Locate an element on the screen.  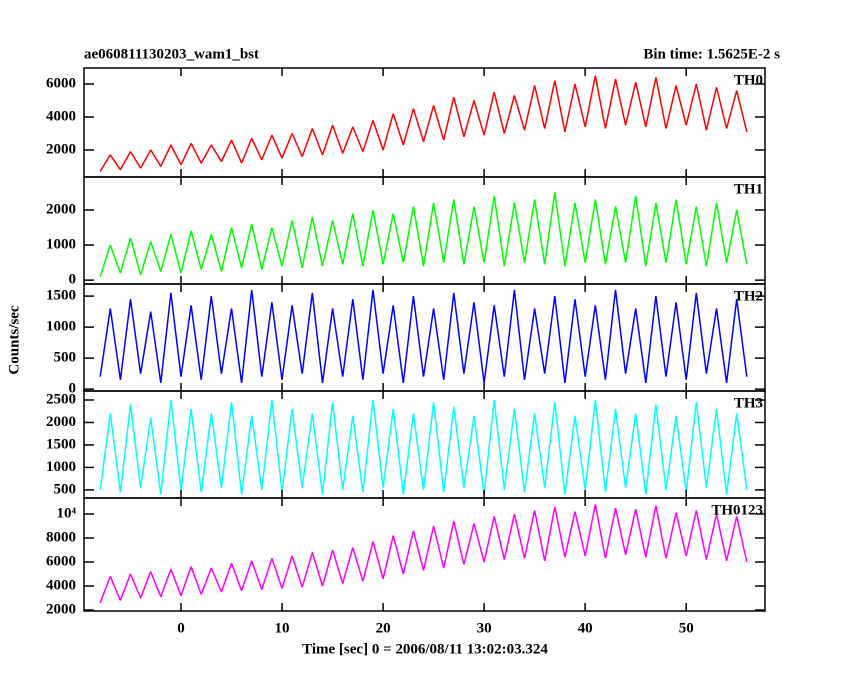
x-axis-label: Time [sec] 0 = 2006/08/11 13:02:03.324 is located at coordinates (425, 649).